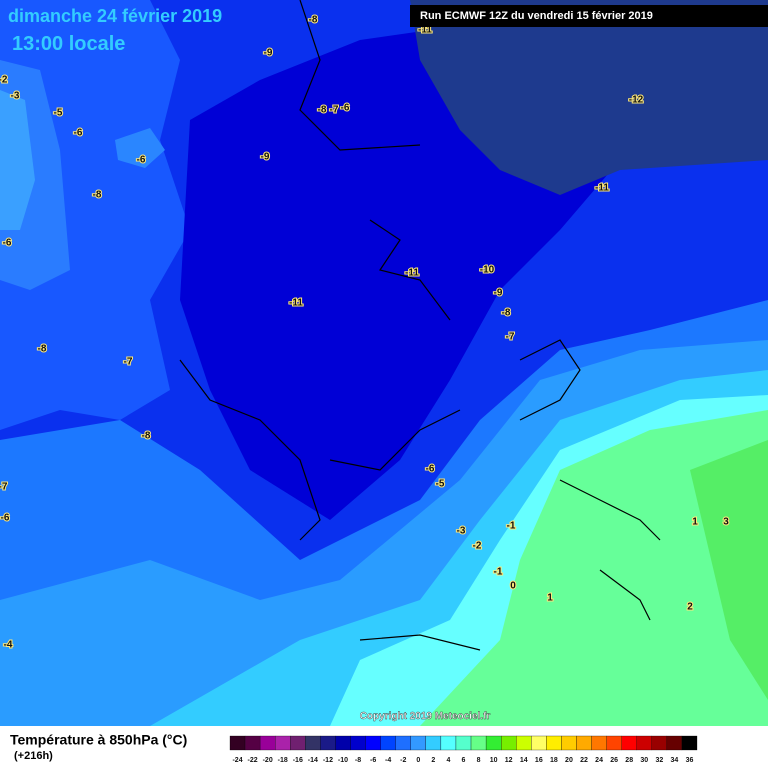  What do you see at coordinates (675, 760) in the screenshot?
I see `colorbar-label: 34` at bounding box center [675, 760].